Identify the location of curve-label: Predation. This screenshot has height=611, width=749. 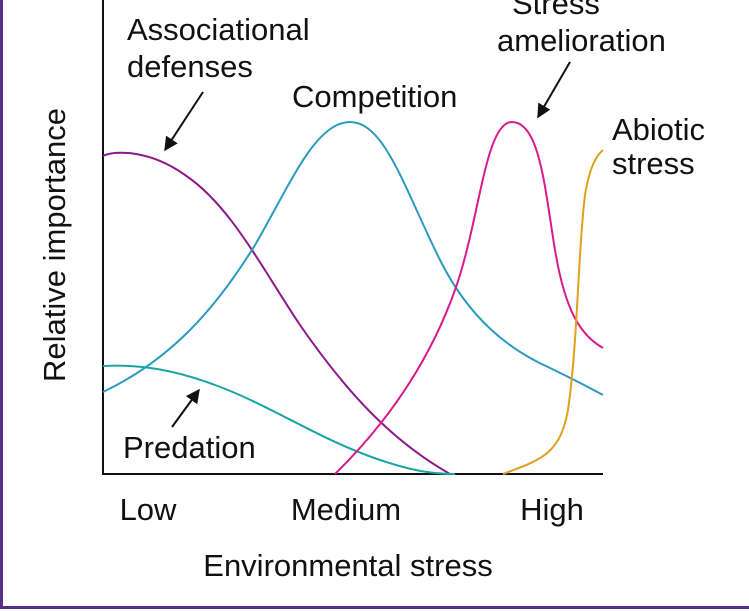
(189, 447).